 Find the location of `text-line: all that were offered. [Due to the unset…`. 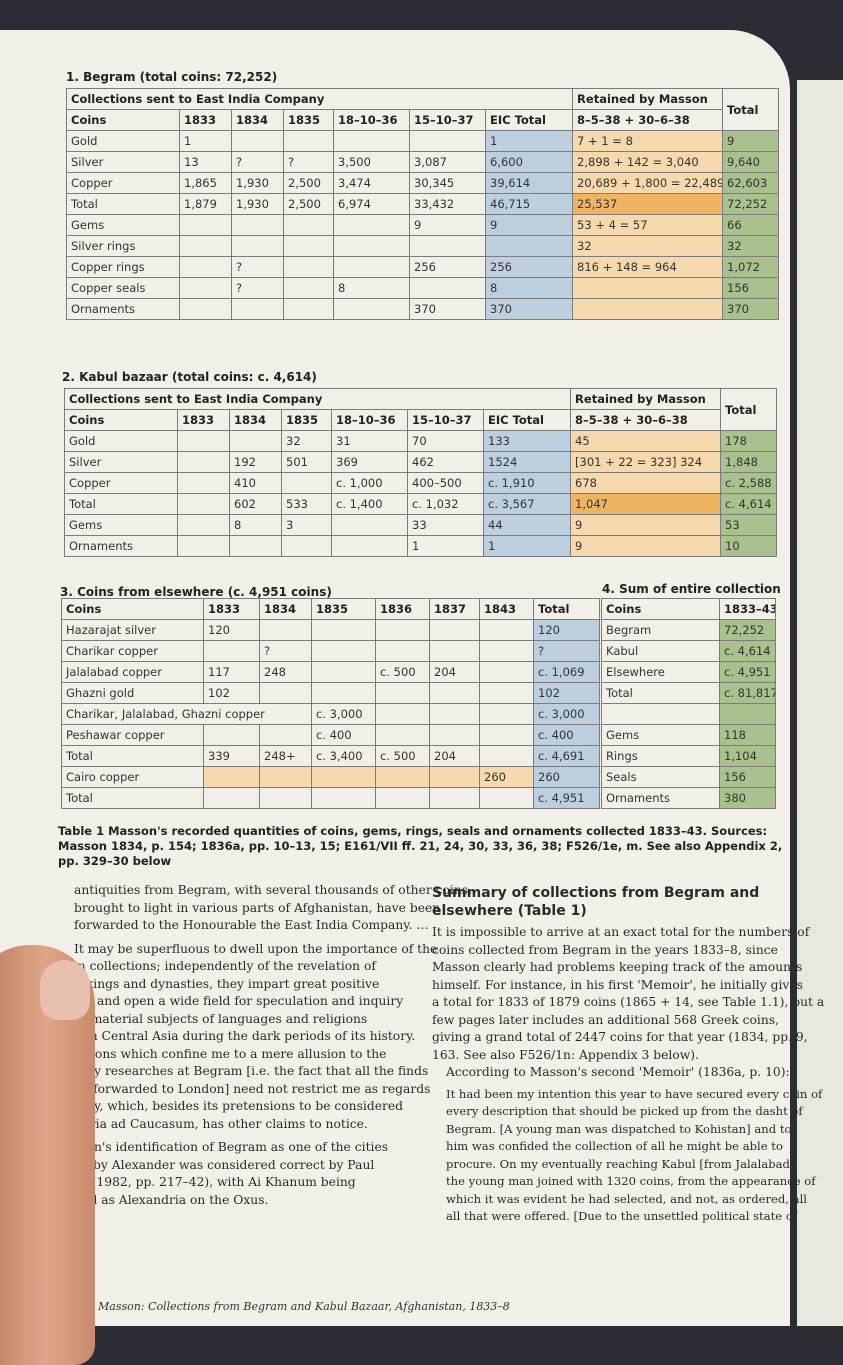

text-line: all that were offered. [Due to the unset… is located at coordinates (622, 1216).